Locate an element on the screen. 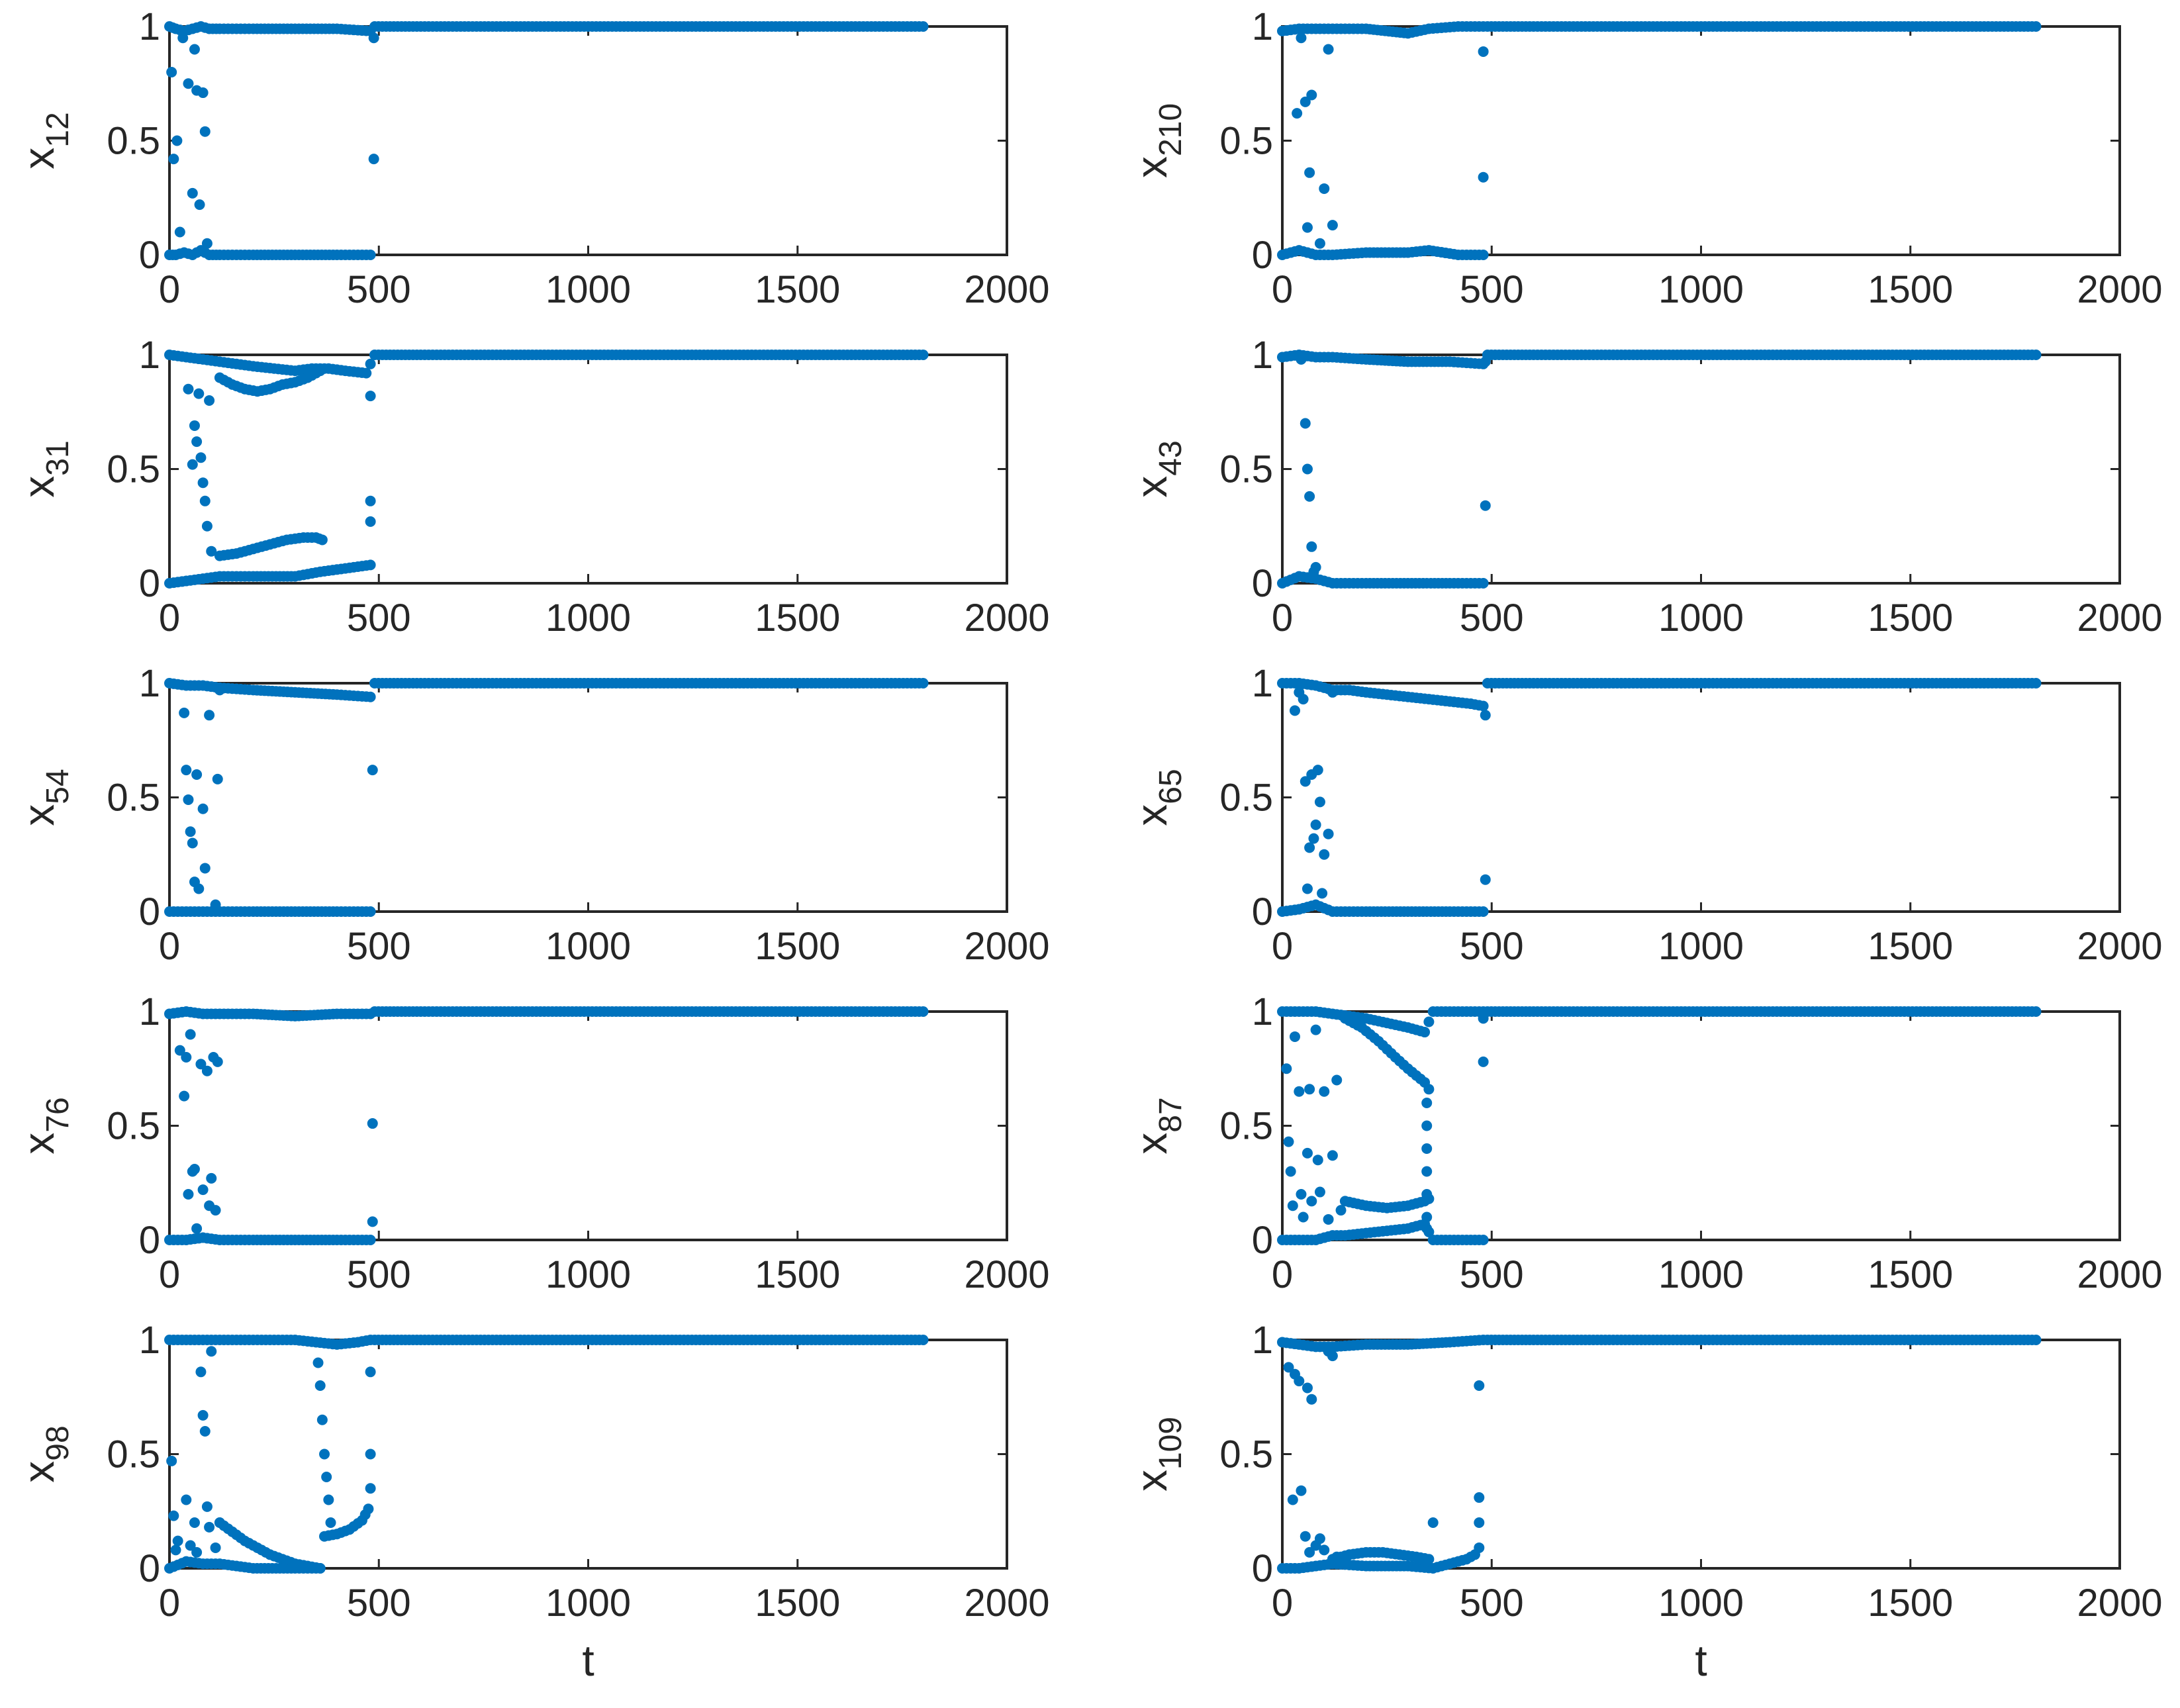 Image resolution: width=2180 pixels, height=1708 pixels. x-tick-label: 500 is located at coordinates (1492, 946).